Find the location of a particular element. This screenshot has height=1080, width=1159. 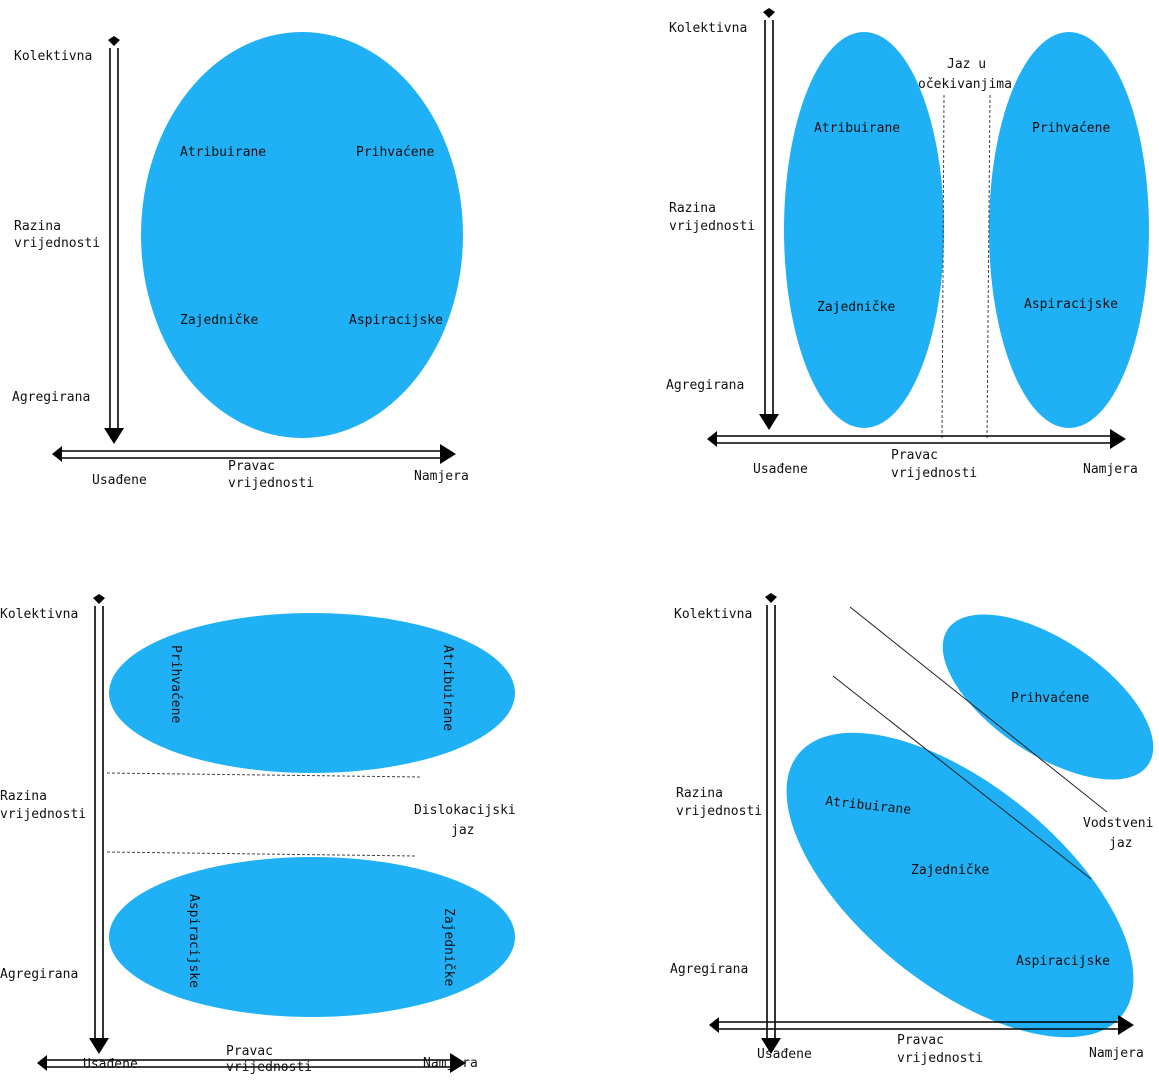

values-ellipse is located at coordinates (302, 235).